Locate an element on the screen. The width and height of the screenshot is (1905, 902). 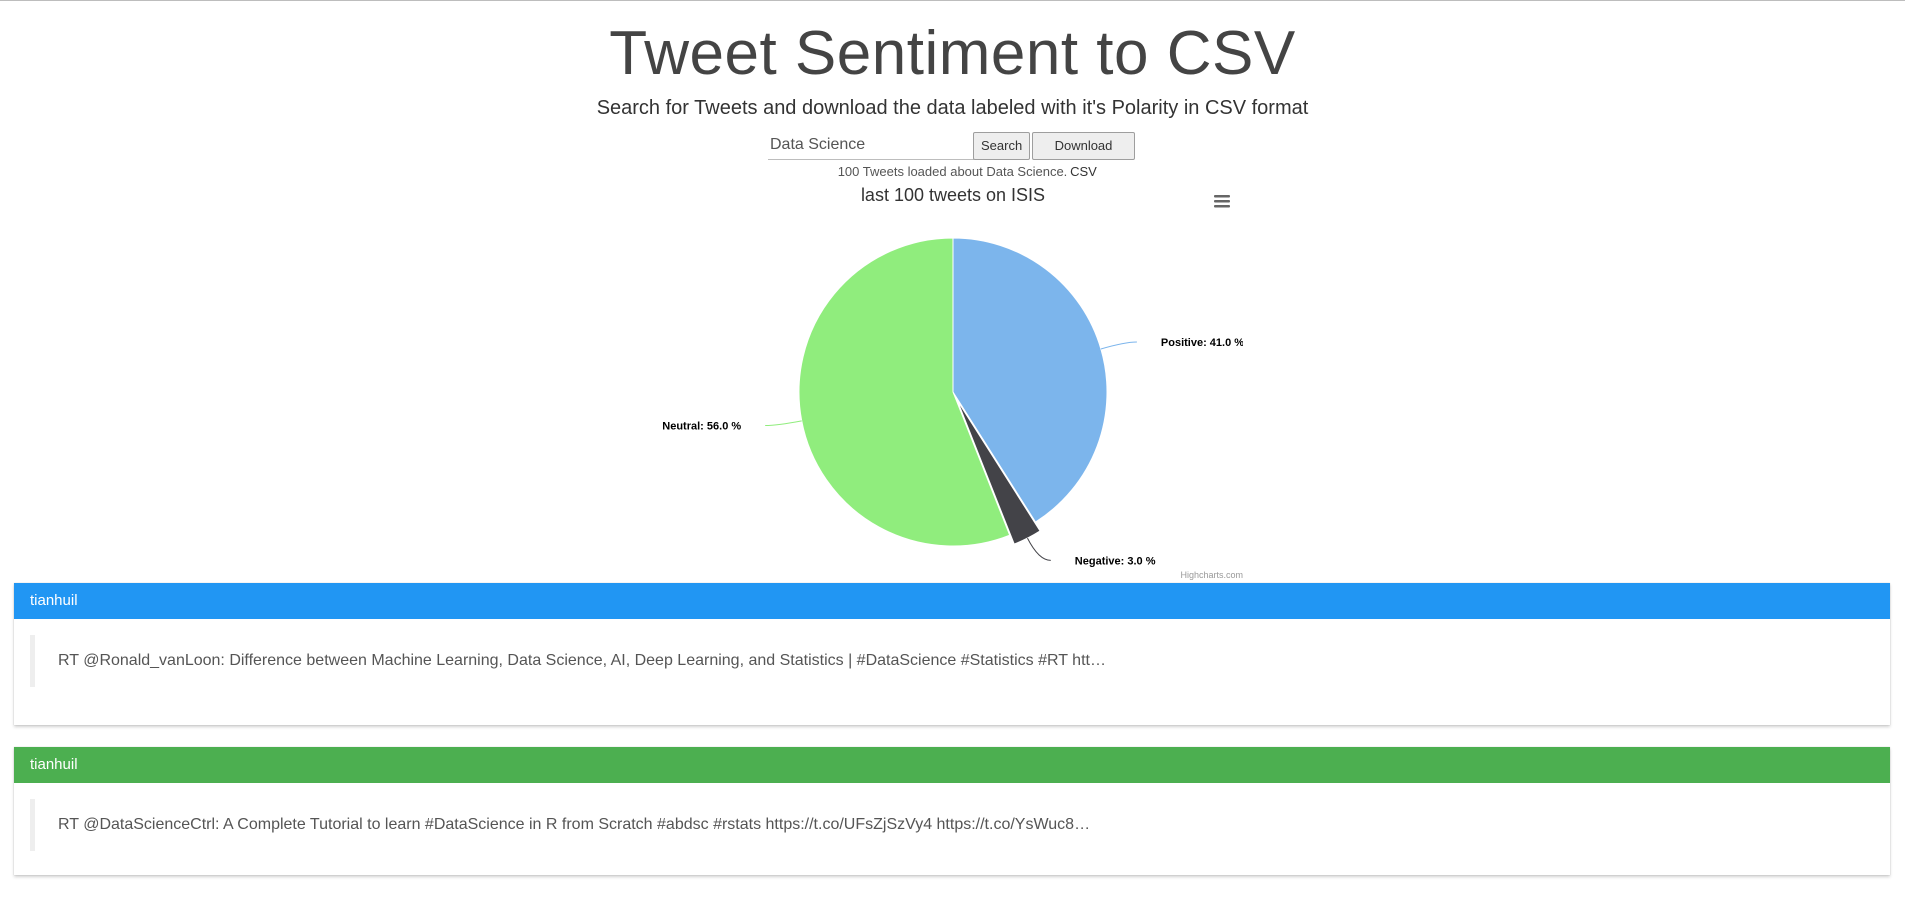
pie-slice-neutral is located at coordinates (904, 392).